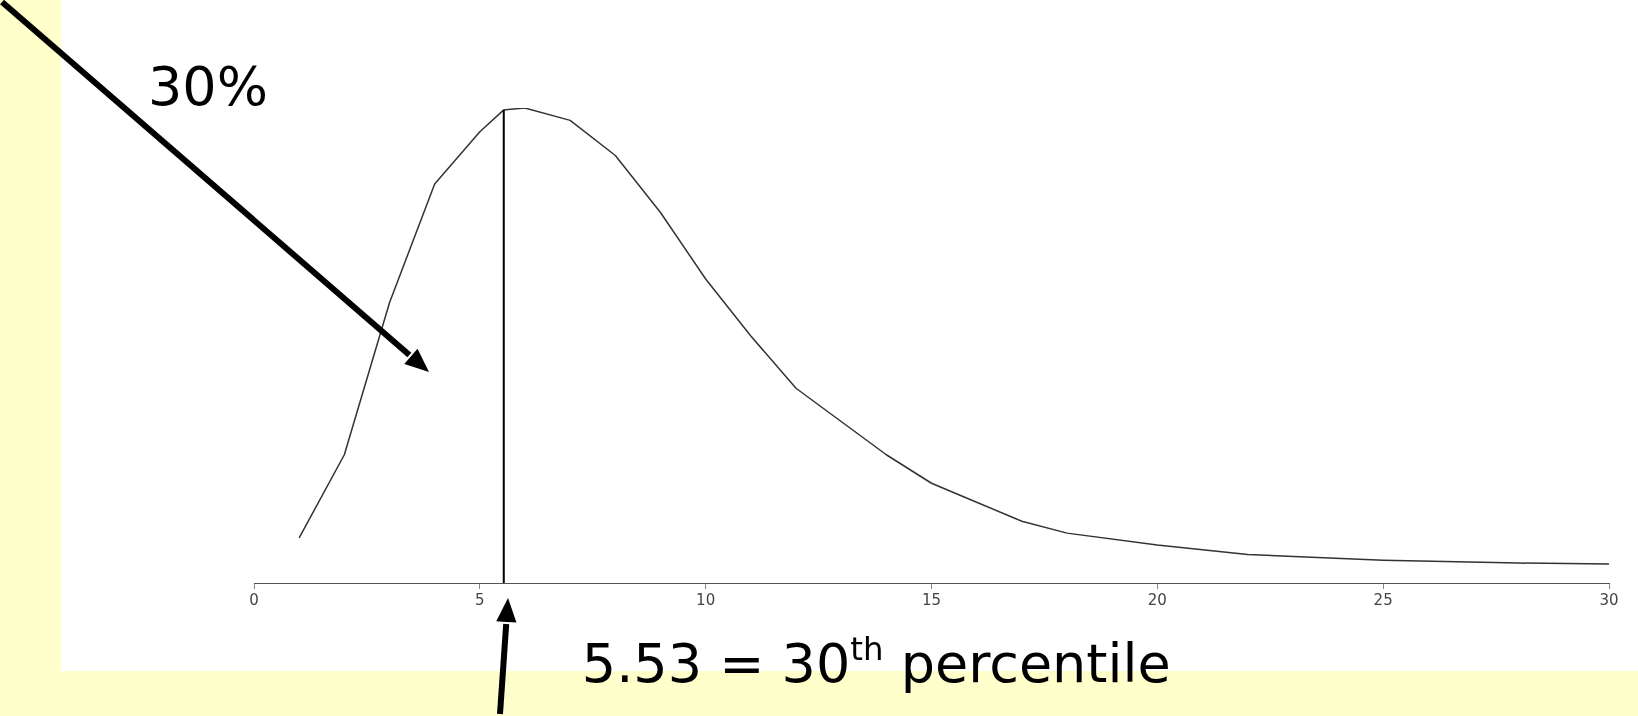 Image resolution: width=1638 pixels, height=716 pixels. Describe the element at coordinates (1383, 599) in the screenshot. I see `x-tick-label: 25` at that location.